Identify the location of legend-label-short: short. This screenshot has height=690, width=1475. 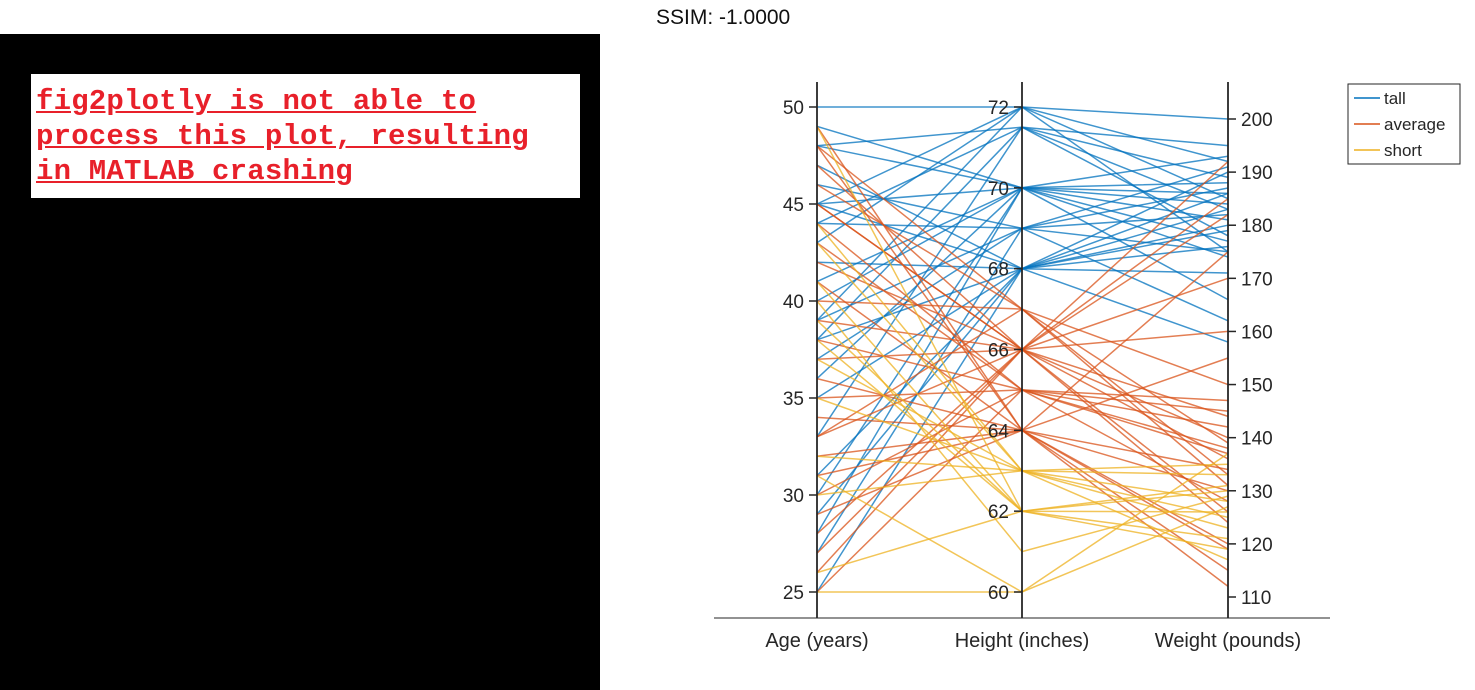
(1403, 150).